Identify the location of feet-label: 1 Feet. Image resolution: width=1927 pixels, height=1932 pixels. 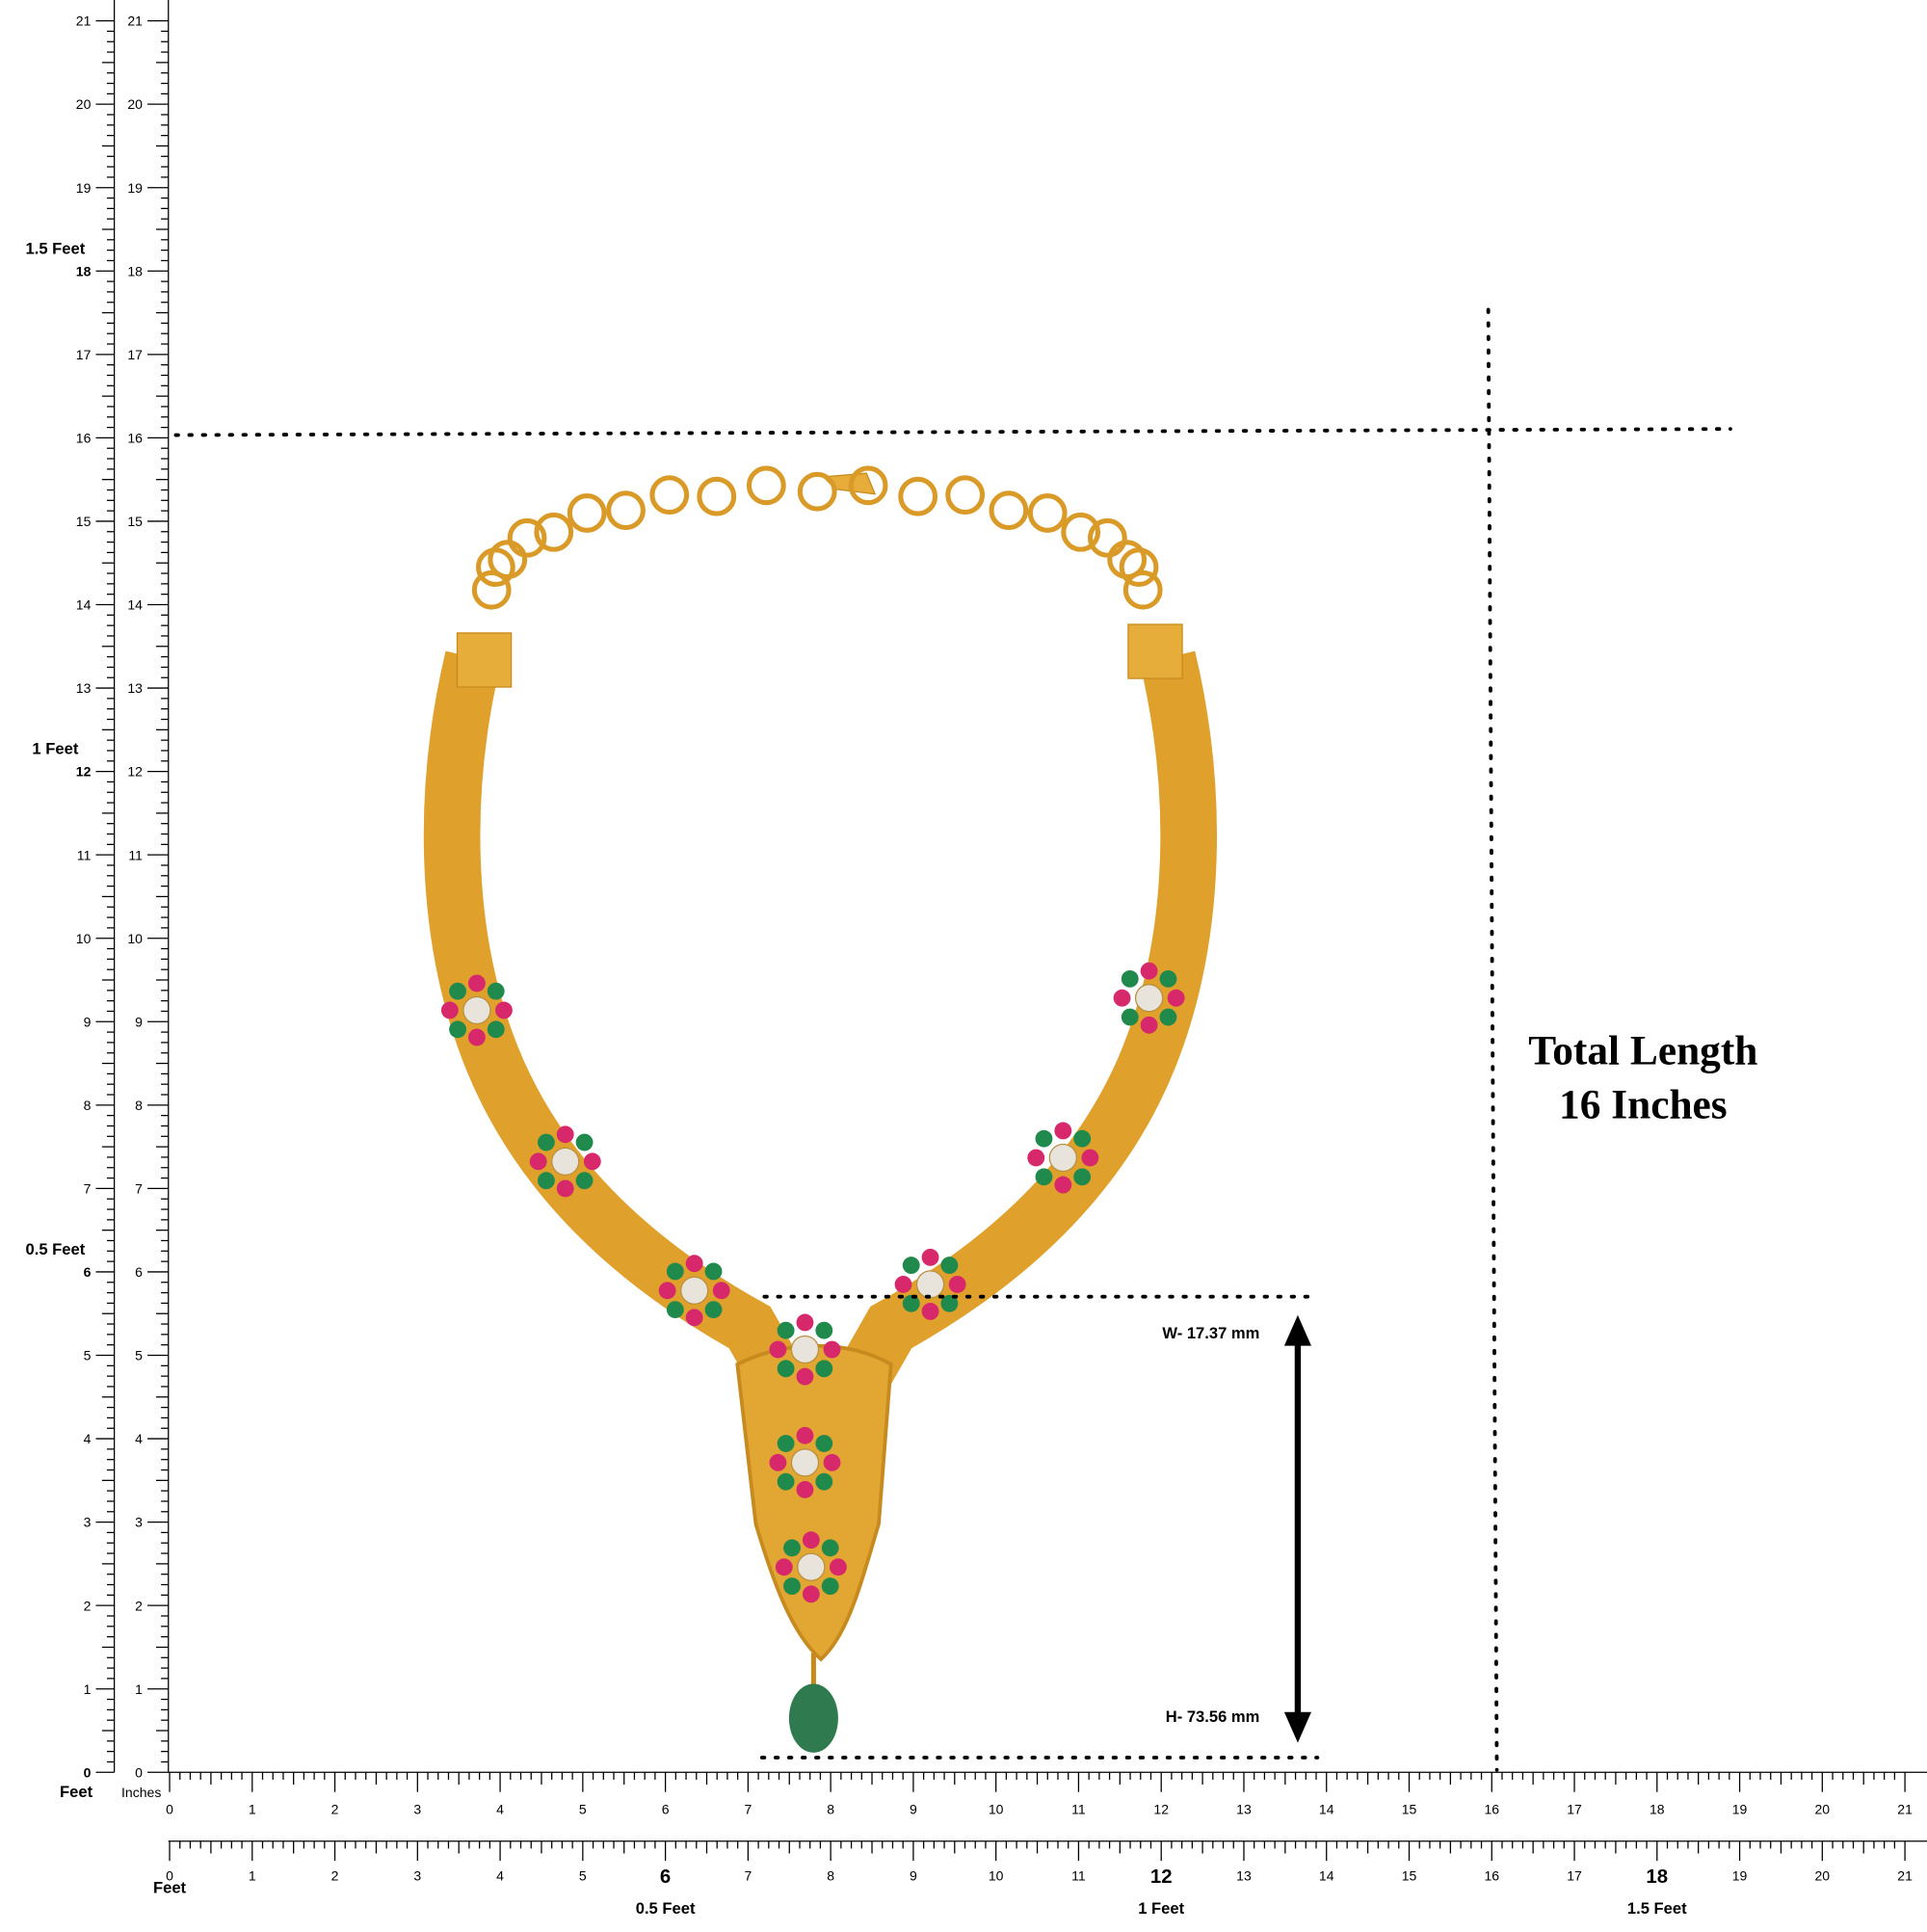
(1161, 1908).